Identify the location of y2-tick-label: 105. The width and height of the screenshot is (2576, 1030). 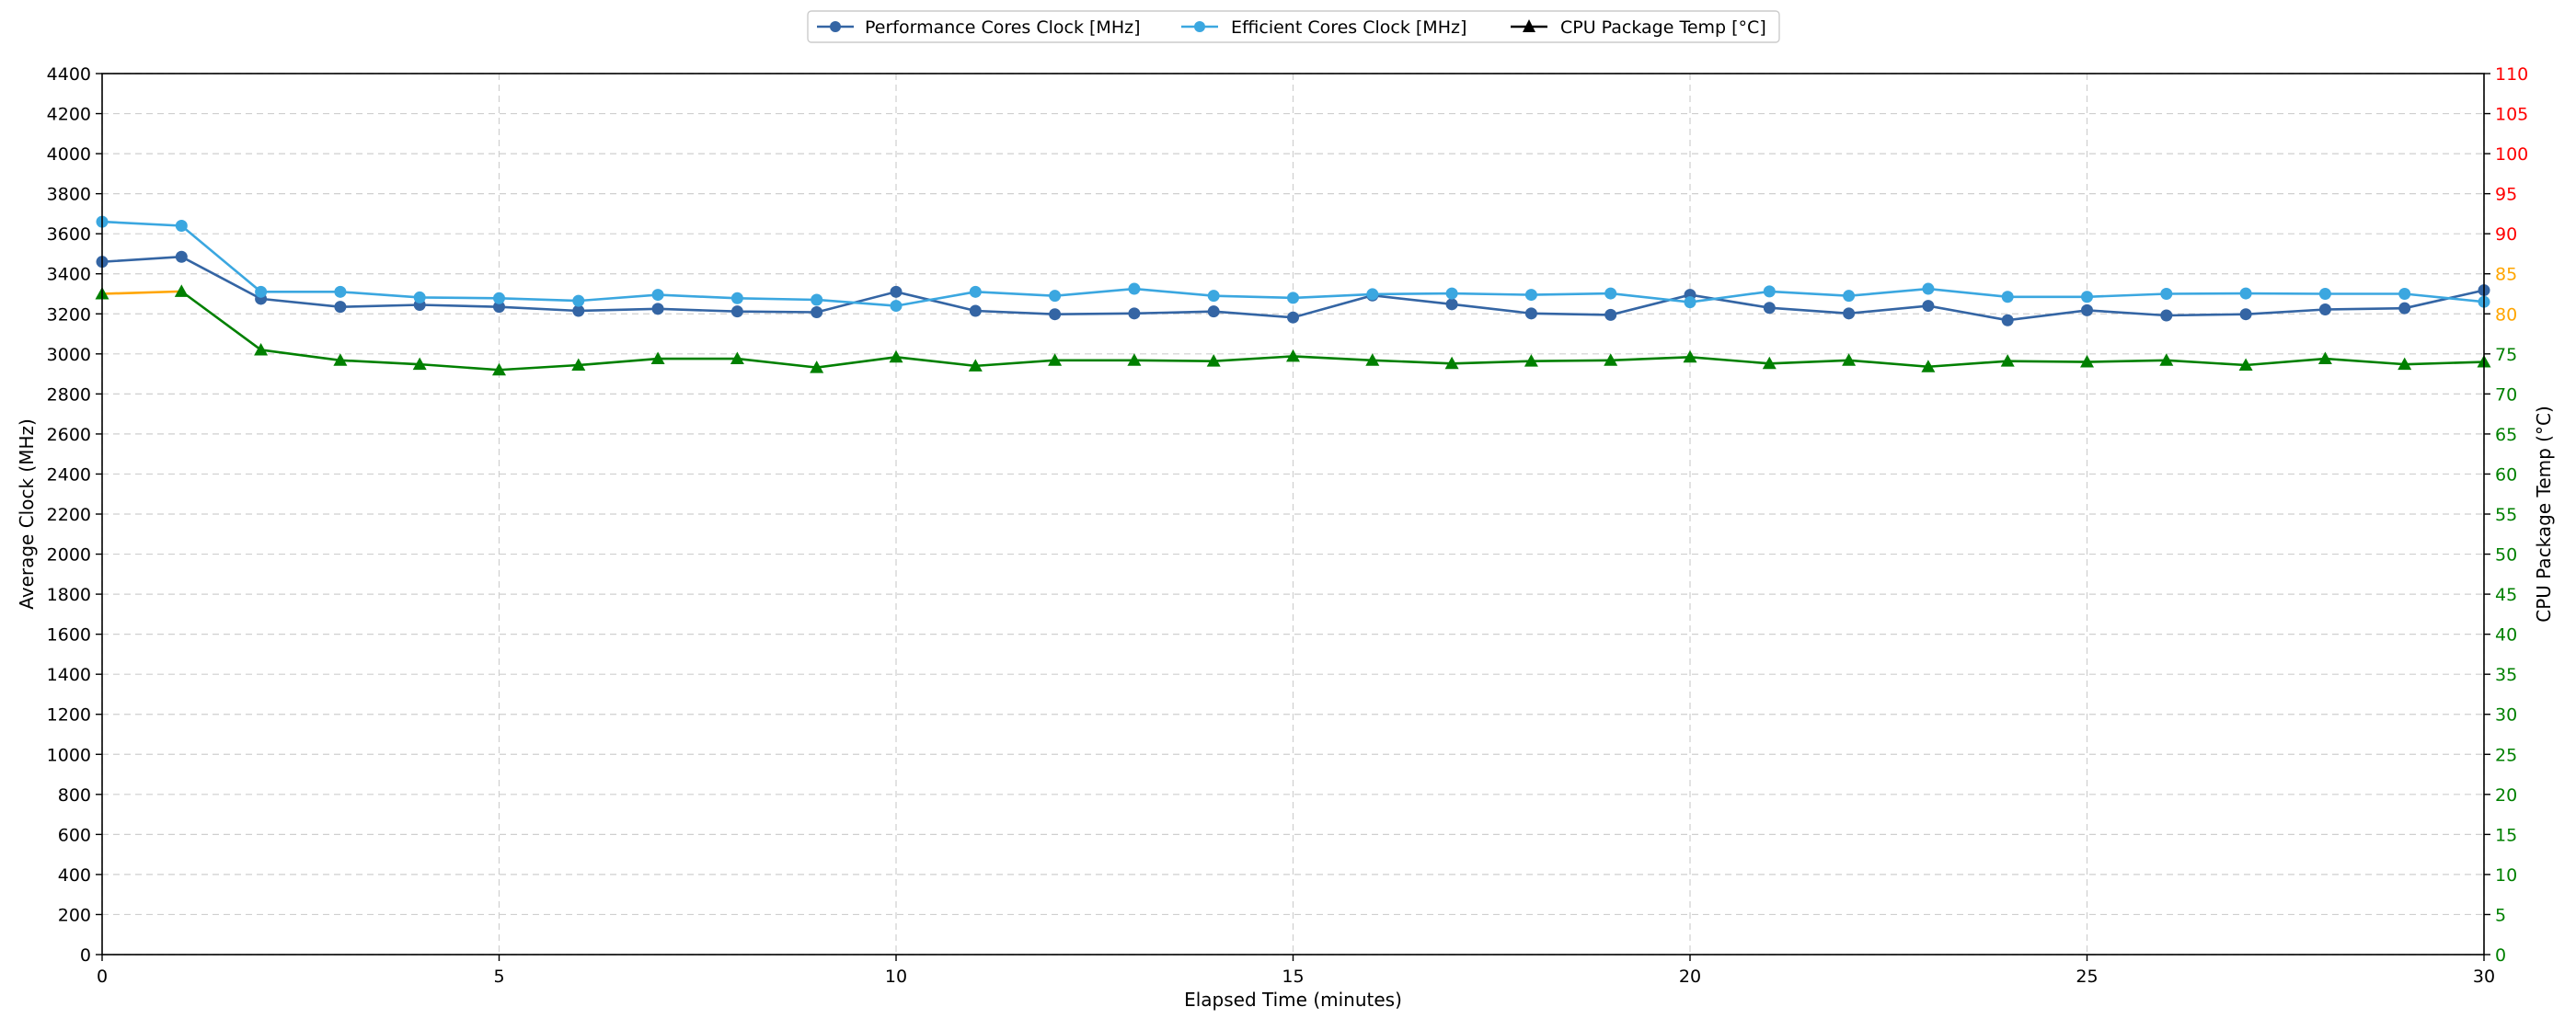
(2511, 115).